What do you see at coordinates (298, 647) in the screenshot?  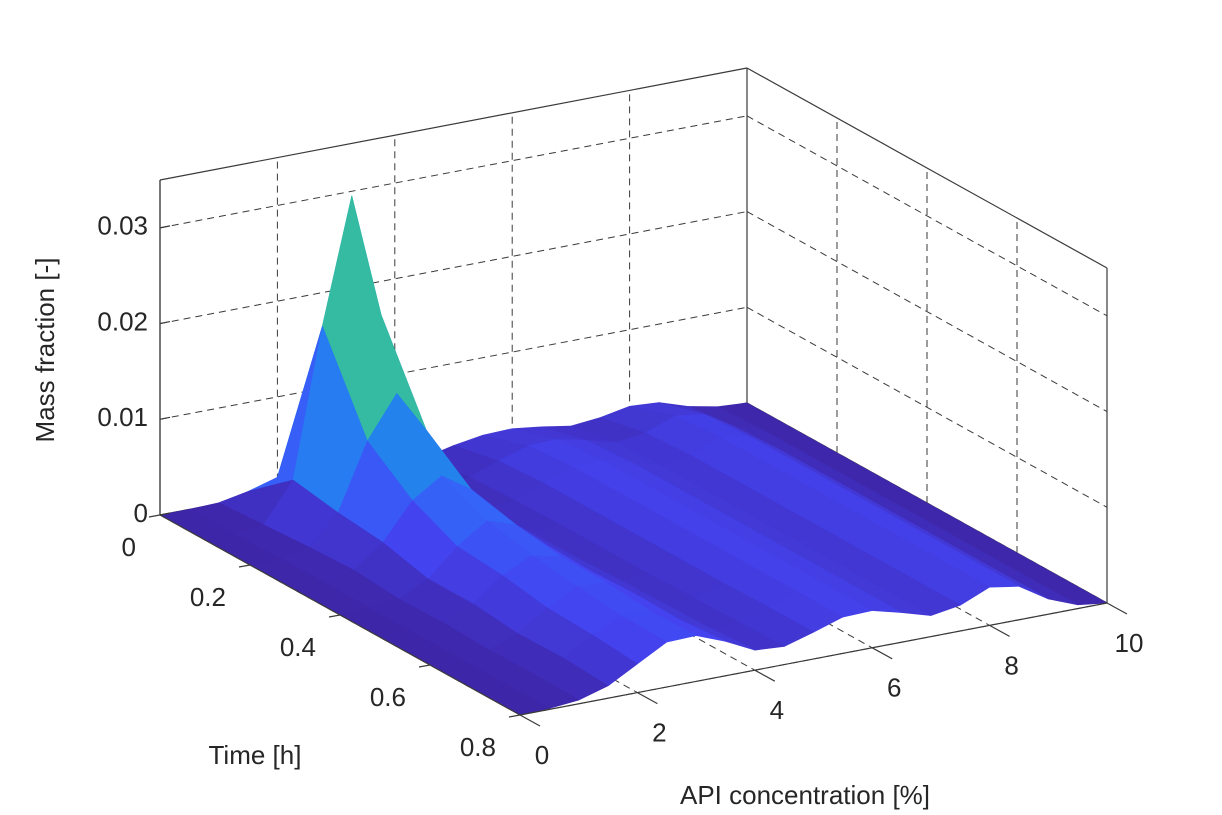 I see `y-tick-label: 0.4` at bounding box center [298, 647].